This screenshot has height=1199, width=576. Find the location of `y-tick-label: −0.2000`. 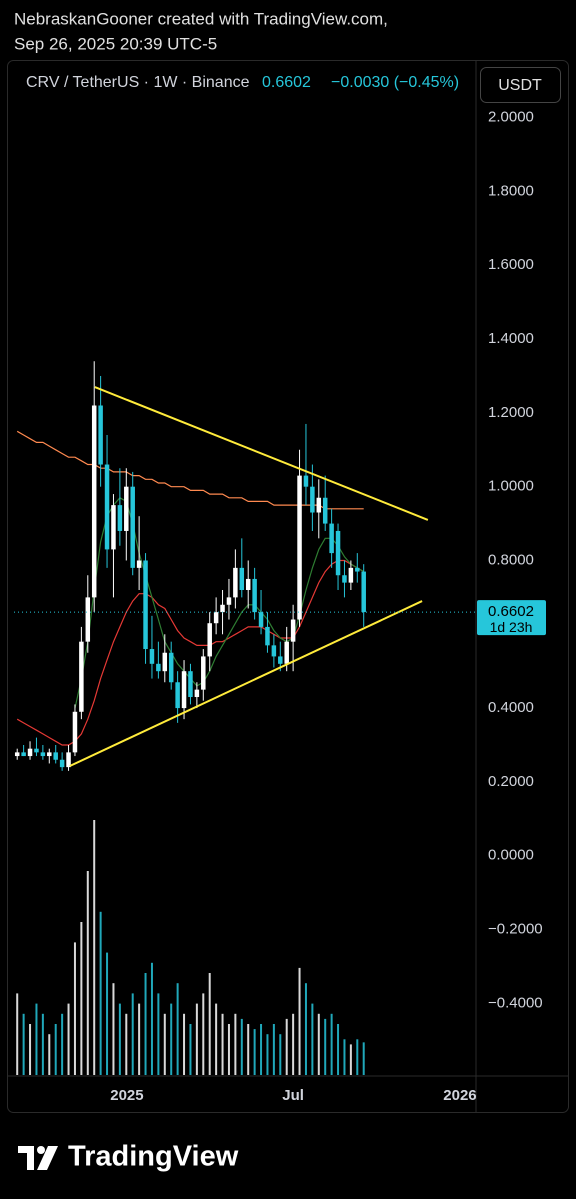

y-tick-label: −0.2000 is located at coordinates (515, 928).